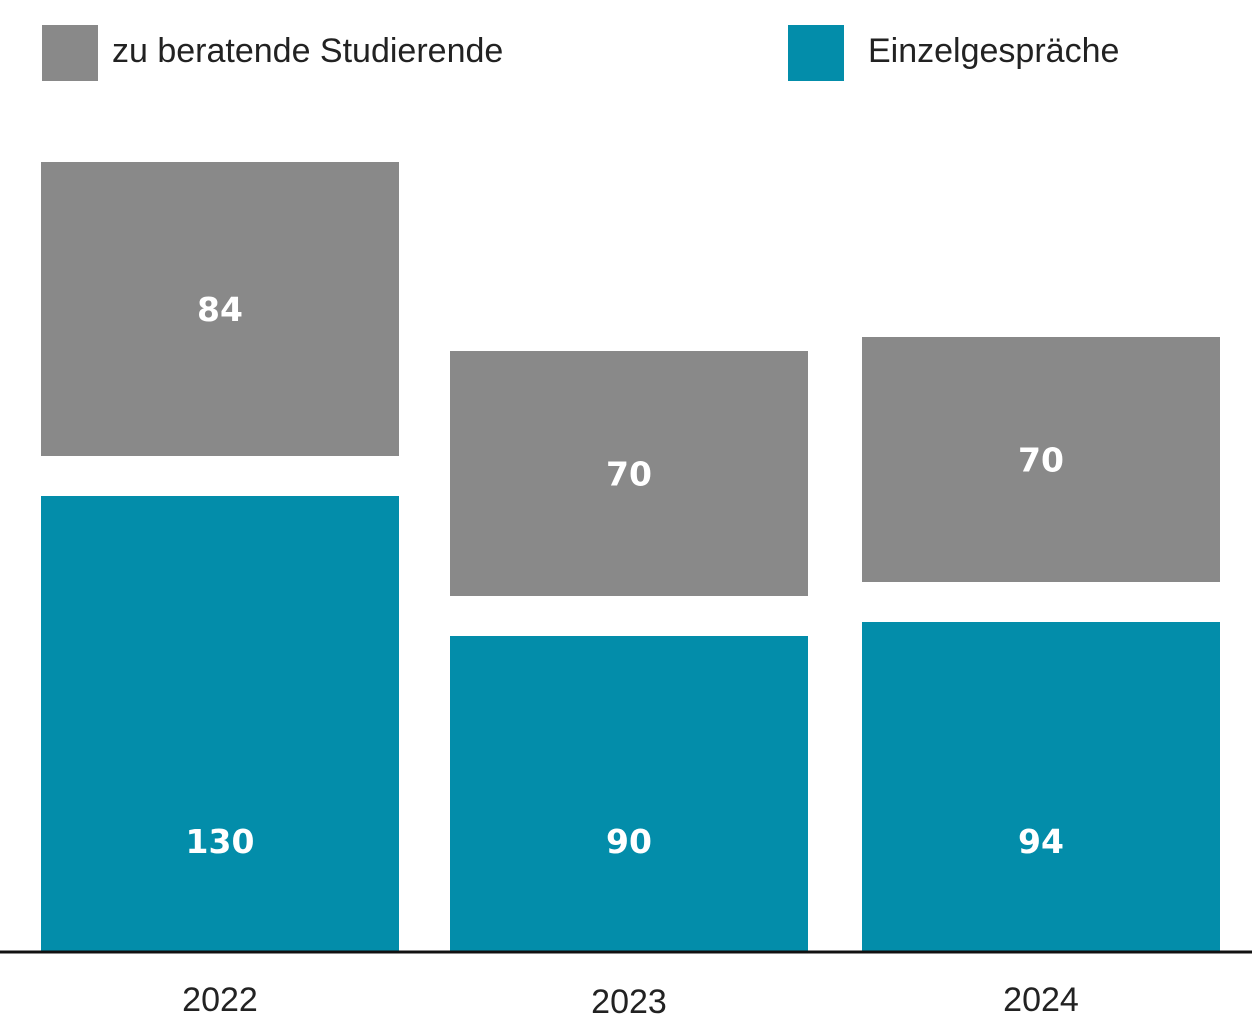 The width and height of the screenshot is (1252, 1030). What do you see at coordinates (580, 53) in the screenshot?
I see `legend: zu beratende Studierende Einzelgespräche` at bounding box center [580, 53].